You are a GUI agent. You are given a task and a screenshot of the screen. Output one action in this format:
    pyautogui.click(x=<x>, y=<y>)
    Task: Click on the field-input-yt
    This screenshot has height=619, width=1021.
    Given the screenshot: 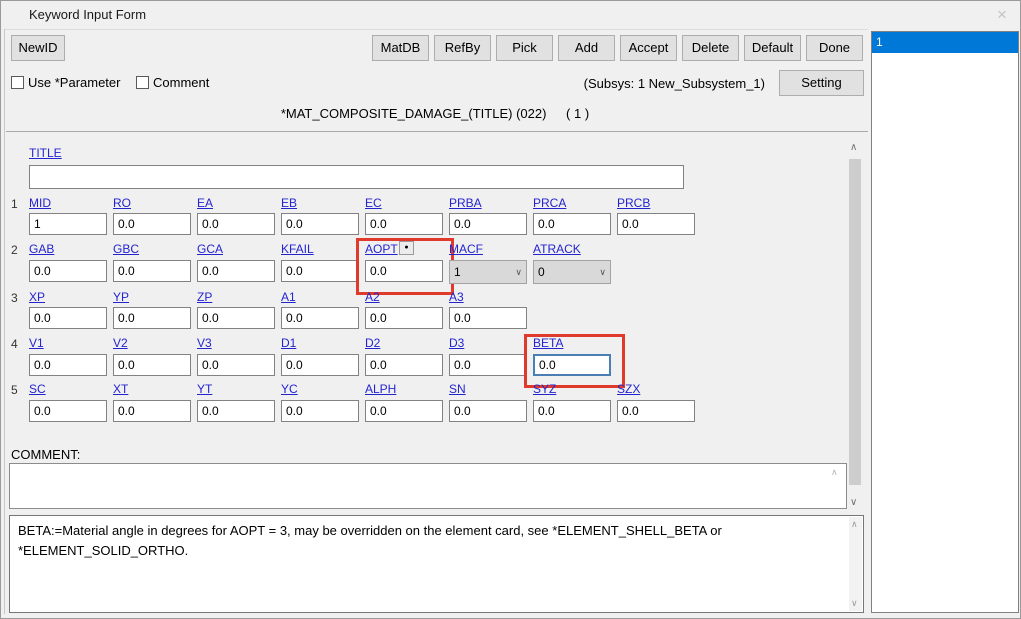 What is the action you would take?
    pyautogui.click(x=236, y=411)
    